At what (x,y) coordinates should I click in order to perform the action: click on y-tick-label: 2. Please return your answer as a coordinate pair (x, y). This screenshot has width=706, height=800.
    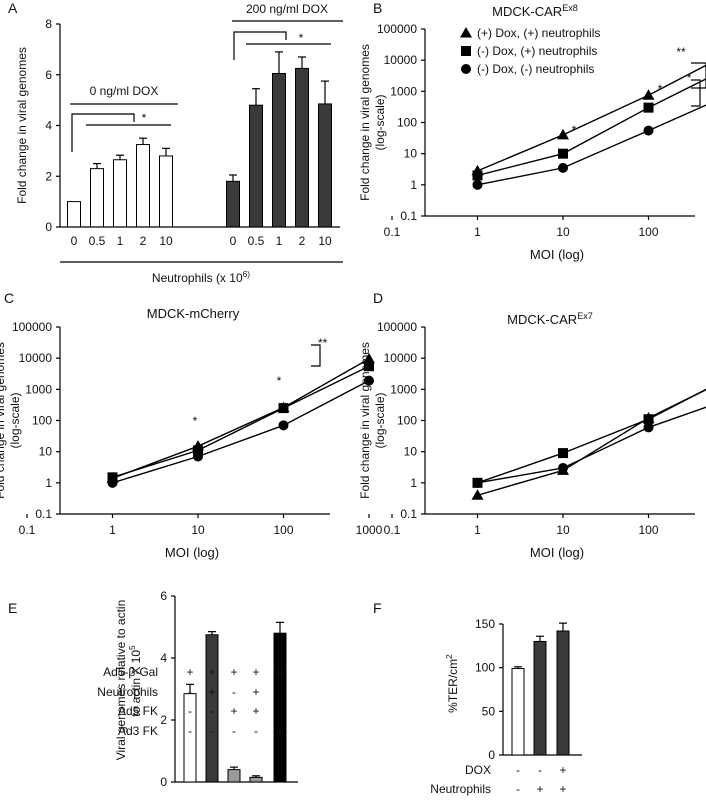
    Looking at the image, I should click on (163, 720).